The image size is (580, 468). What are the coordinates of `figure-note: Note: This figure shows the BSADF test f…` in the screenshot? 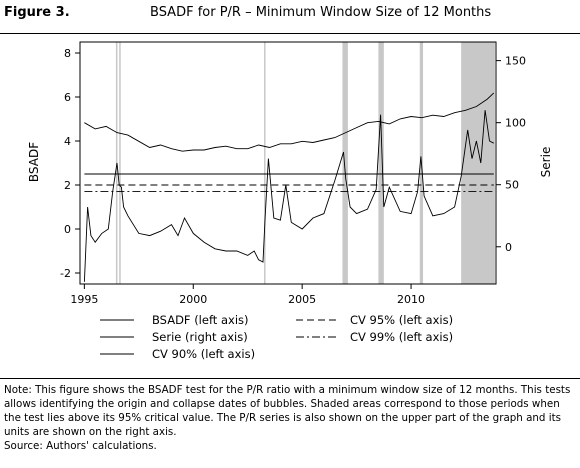 It's located at (291, 418).